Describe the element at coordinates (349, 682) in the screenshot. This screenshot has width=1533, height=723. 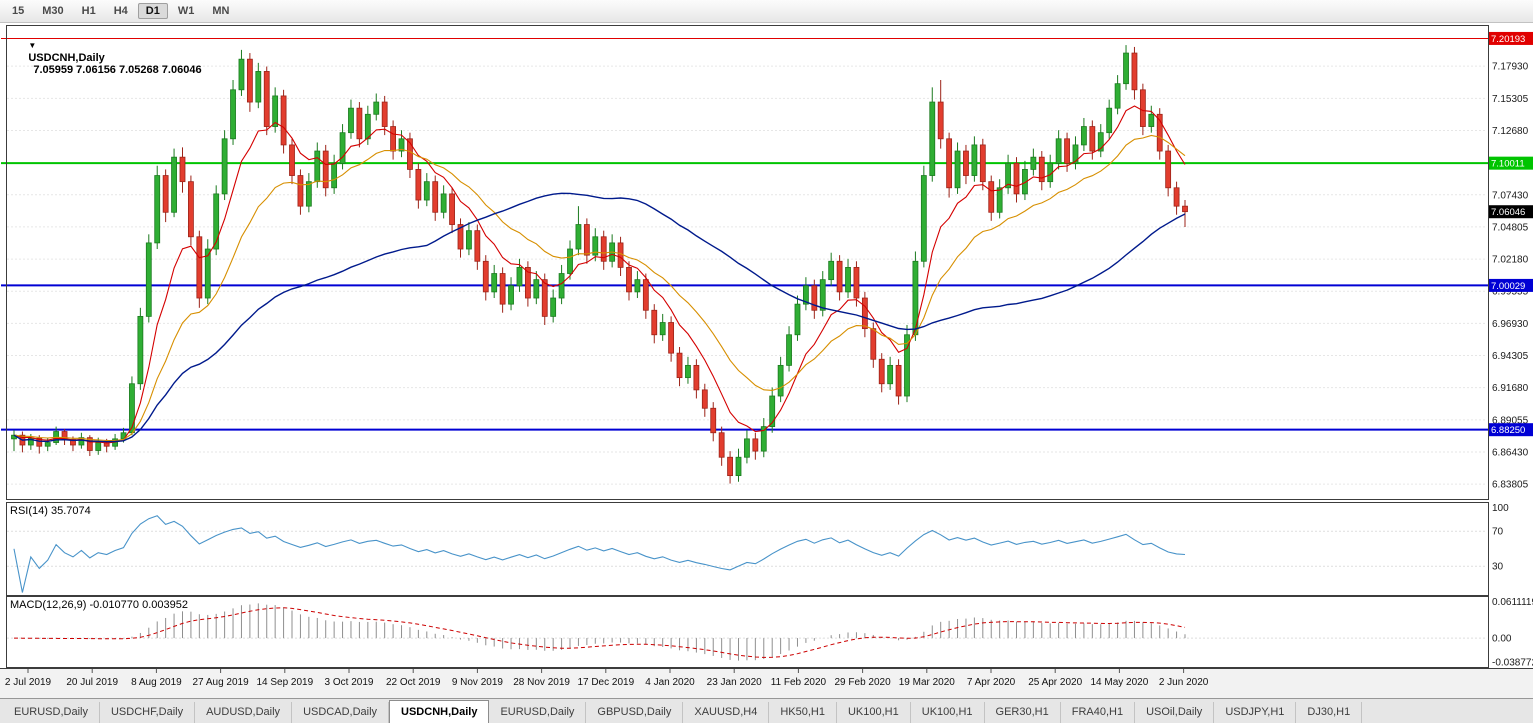
I see `svg-text: 3 Oct 2019` at that location.